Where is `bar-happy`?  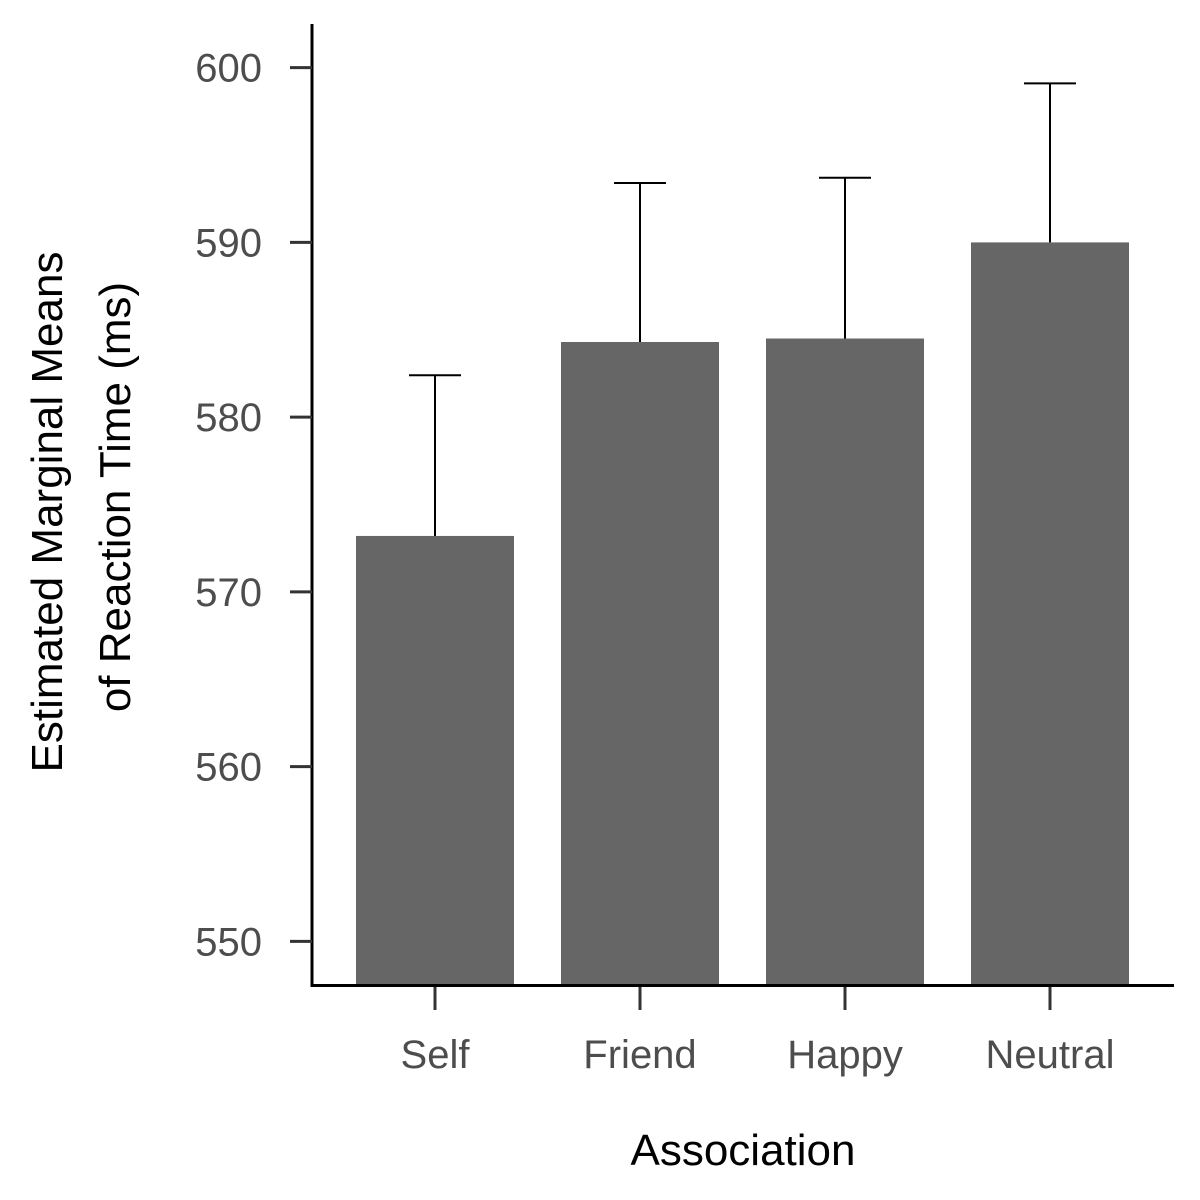
bar-happy is located at coordinates (845, 661).